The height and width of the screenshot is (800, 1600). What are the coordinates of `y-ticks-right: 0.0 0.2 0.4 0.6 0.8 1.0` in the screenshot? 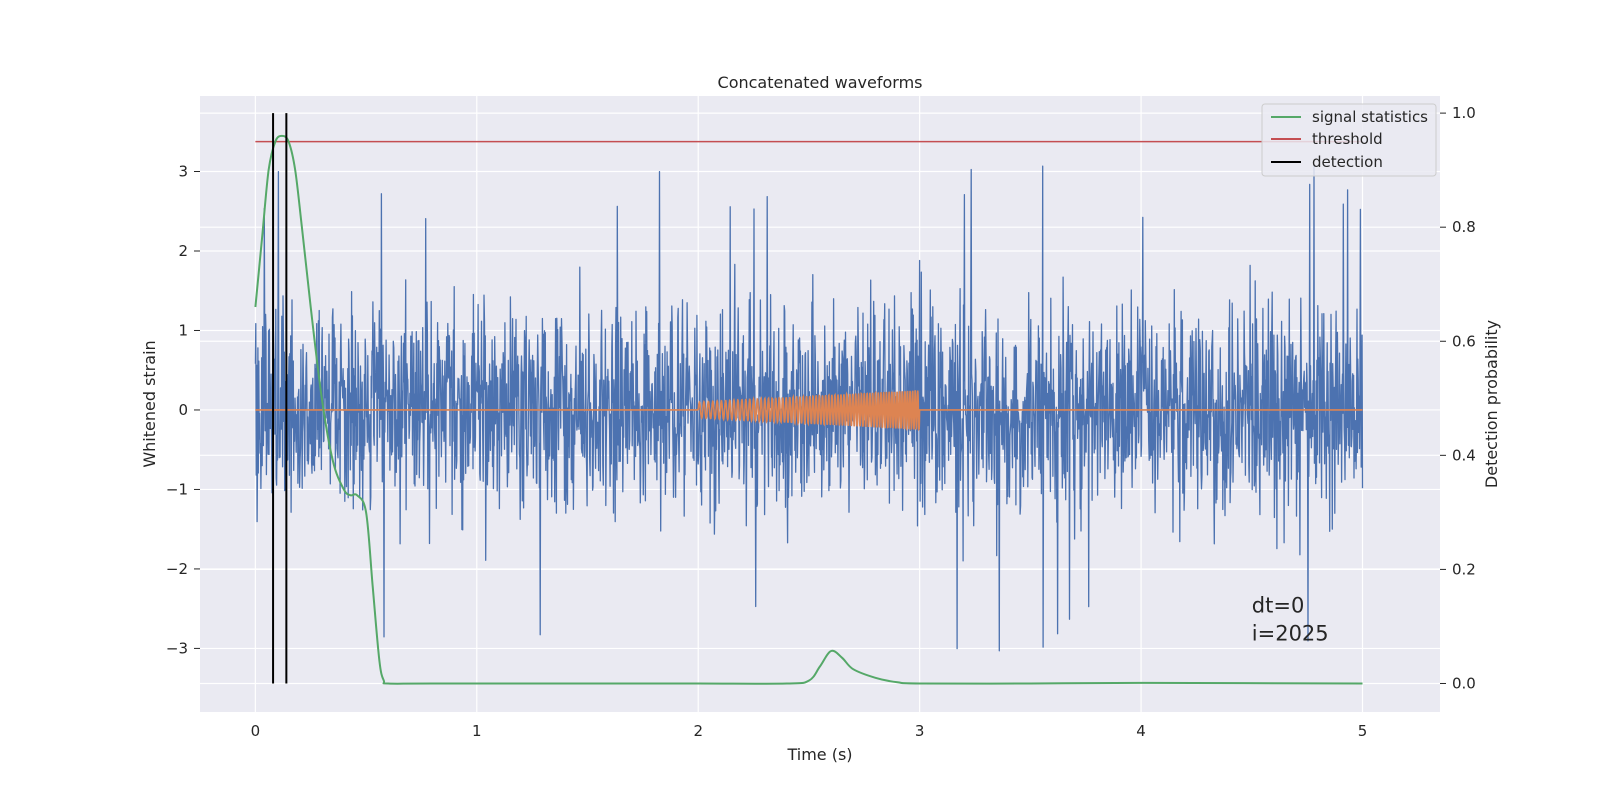 It's located at (1458, 398).